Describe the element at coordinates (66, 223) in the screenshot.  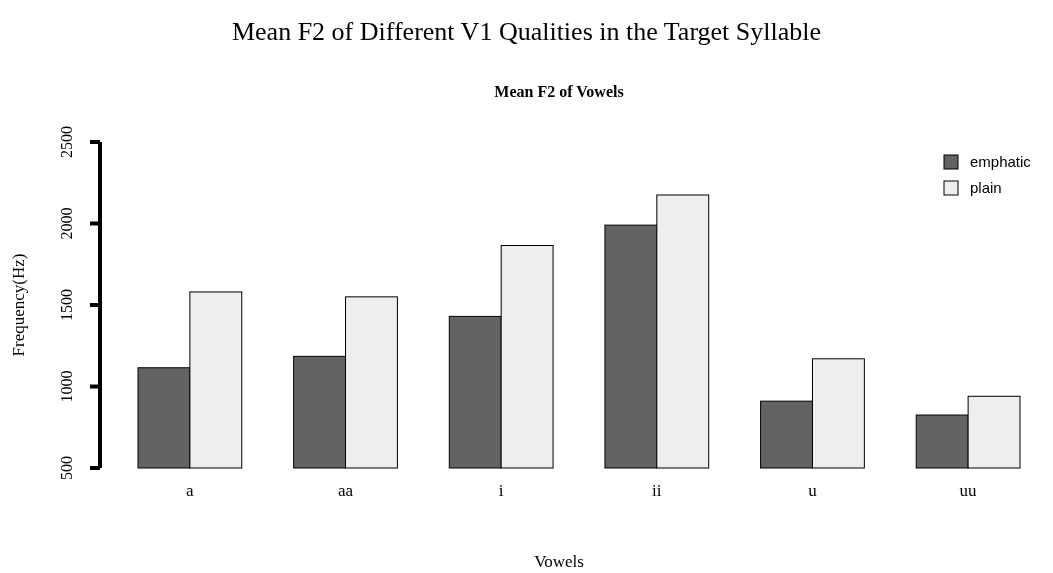
I see `y-tick-label: 2000` at that location.